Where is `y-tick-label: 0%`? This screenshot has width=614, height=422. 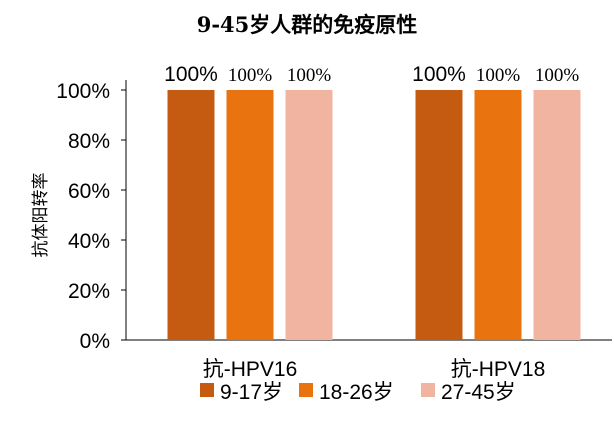 y-tick-label: 0% is located at coordinates (95, 341).